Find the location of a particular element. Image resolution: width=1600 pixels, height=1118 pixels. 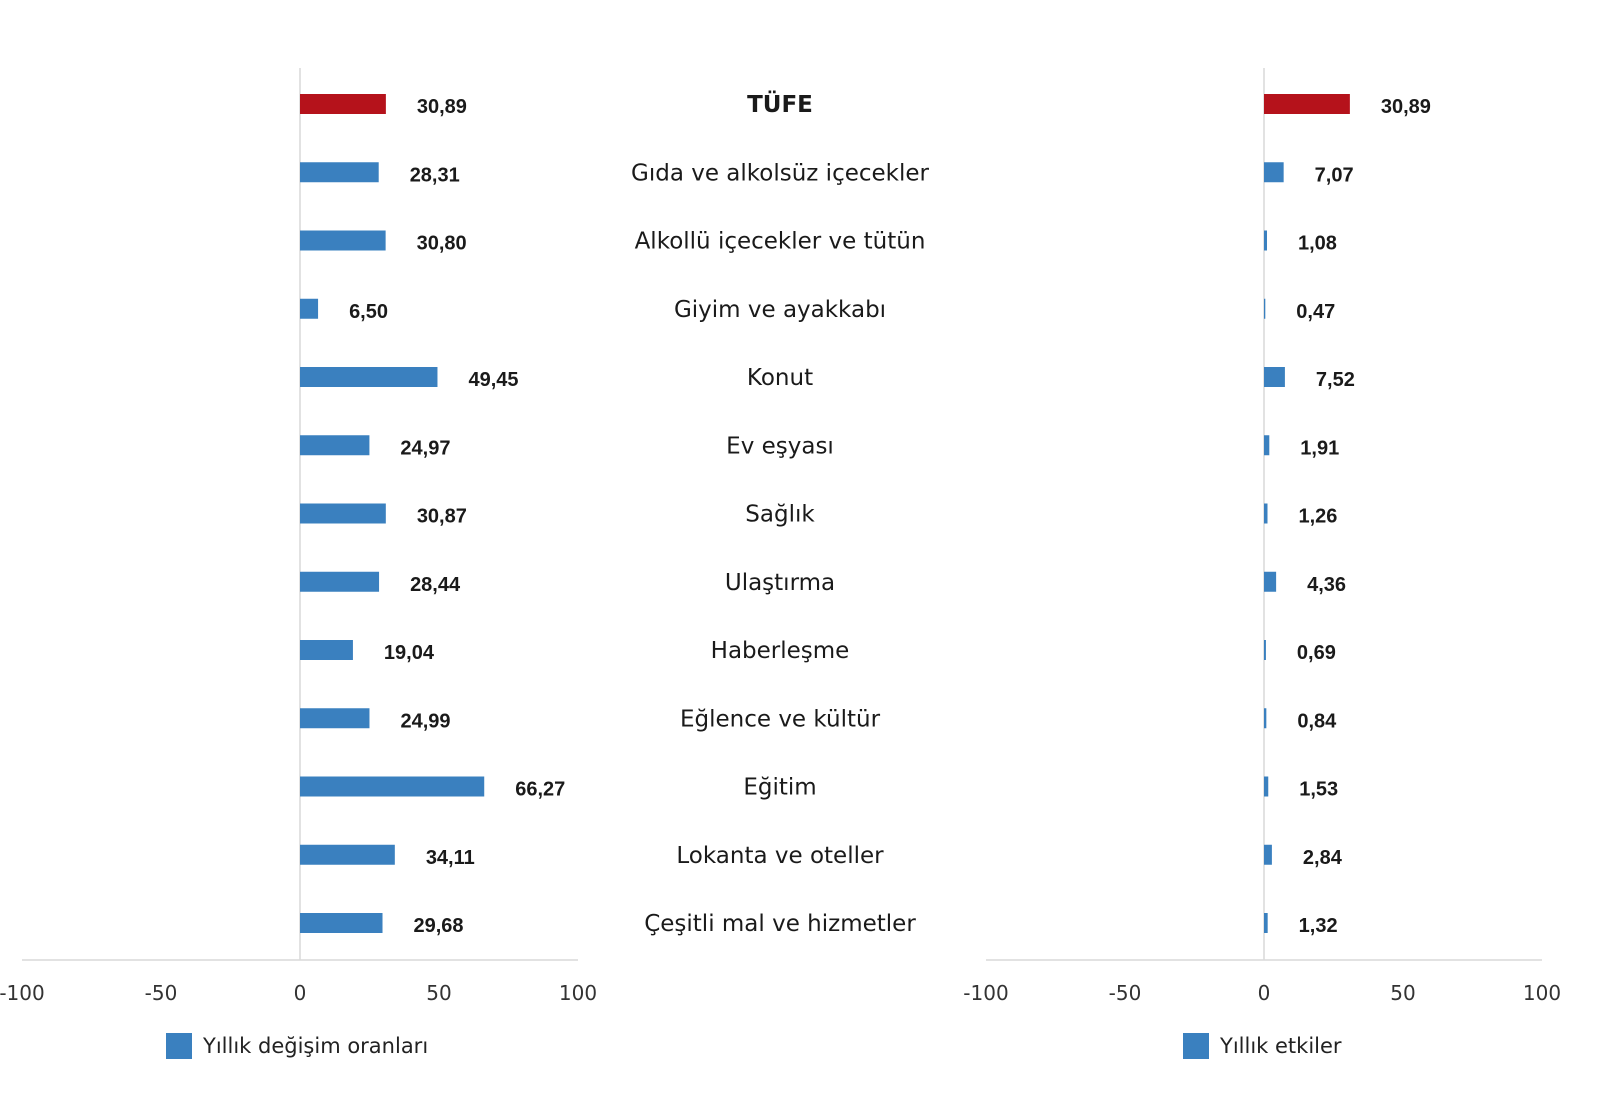

left-x-tick-label: 50 is located at coordinates (438, 993).